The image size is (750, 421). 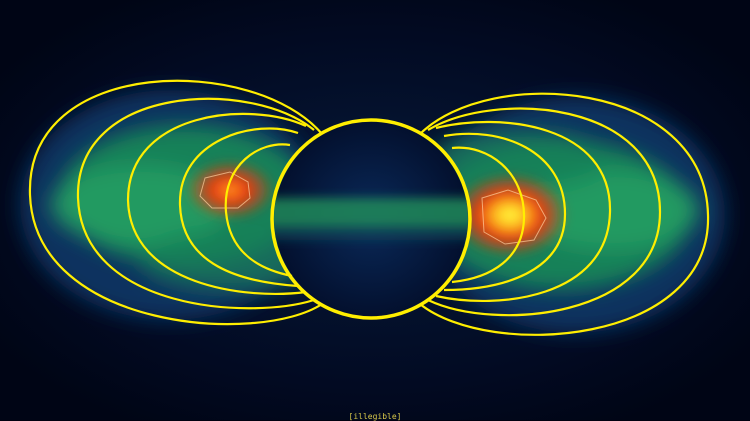 I want to click on planet-outline, so click(x=371, y=219).